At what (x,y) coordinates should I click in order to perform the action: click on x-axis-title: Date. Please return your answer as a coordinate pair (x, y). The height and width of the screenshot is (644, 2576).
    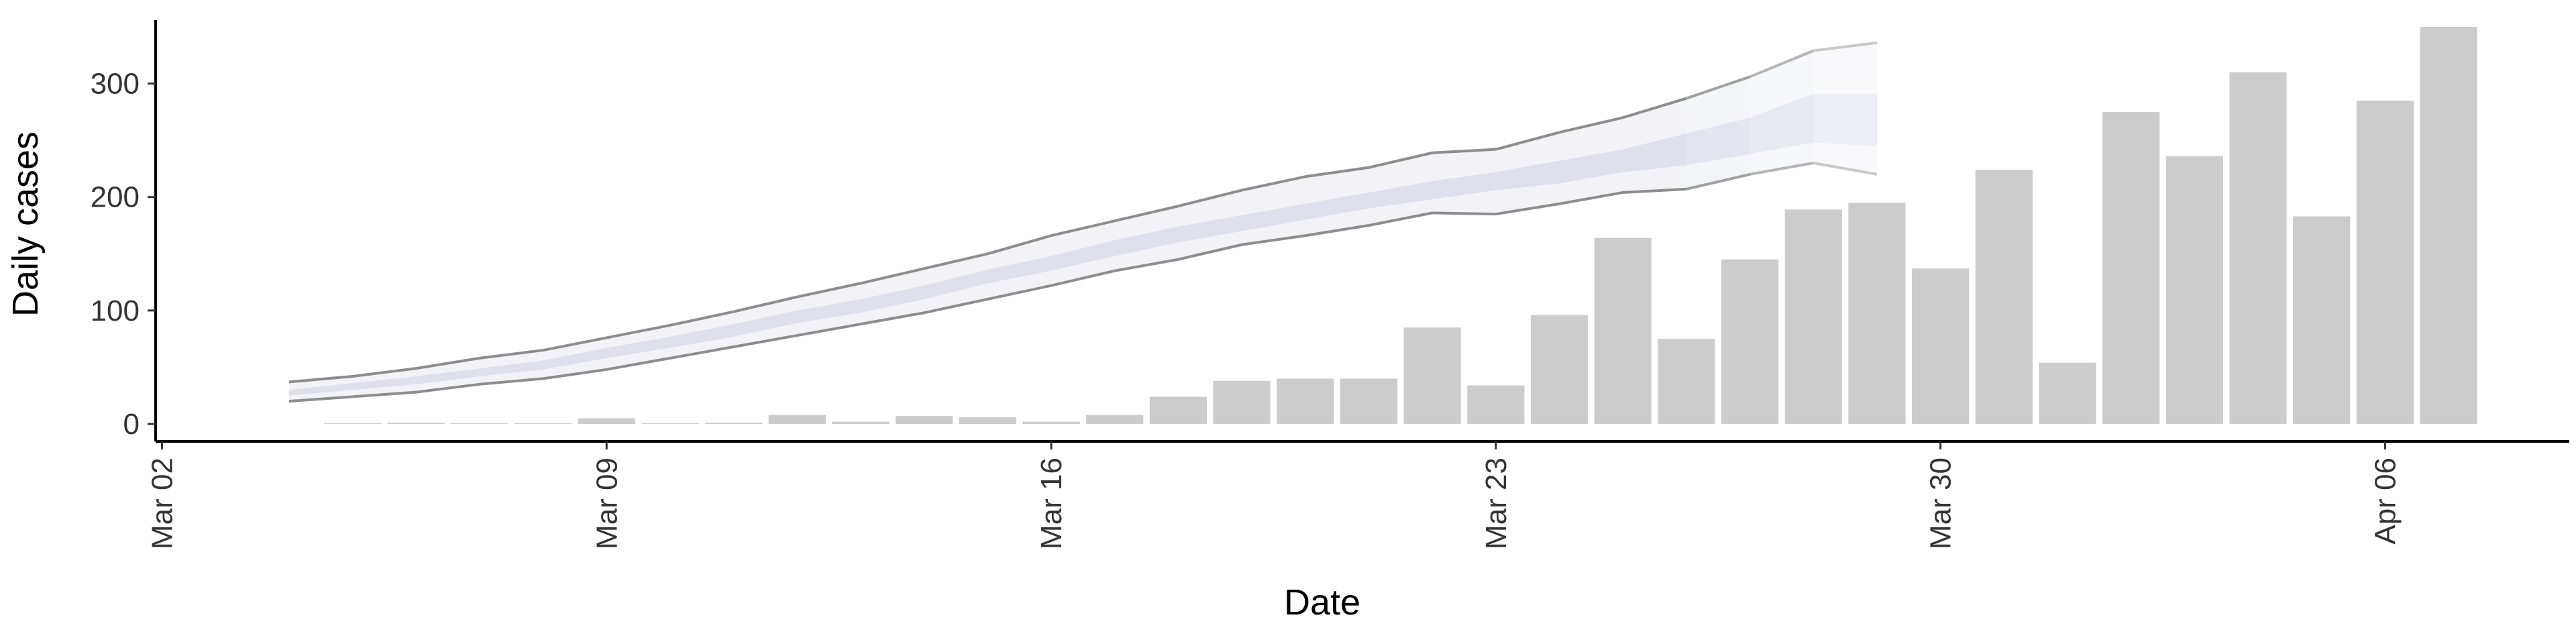
    Looking at the image, I should click on (1322, 602).